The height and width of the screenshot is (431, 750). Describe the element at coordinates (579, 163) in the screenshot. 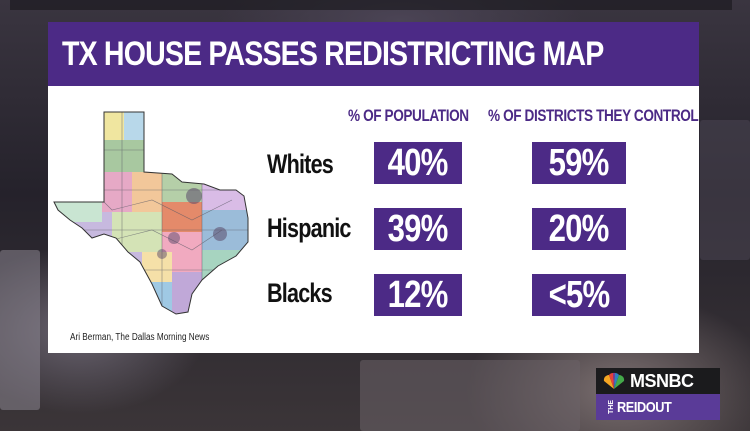

I see `districts-value-whites: 59%` at that location.